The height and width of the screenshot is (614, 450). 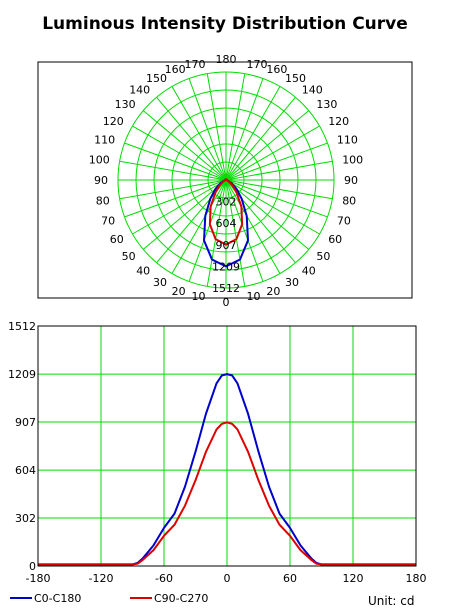 What do you see at coordinates (25, 518) in the screenshot?
I see `y-tick-label: 302` at bounding box center [25, 518].